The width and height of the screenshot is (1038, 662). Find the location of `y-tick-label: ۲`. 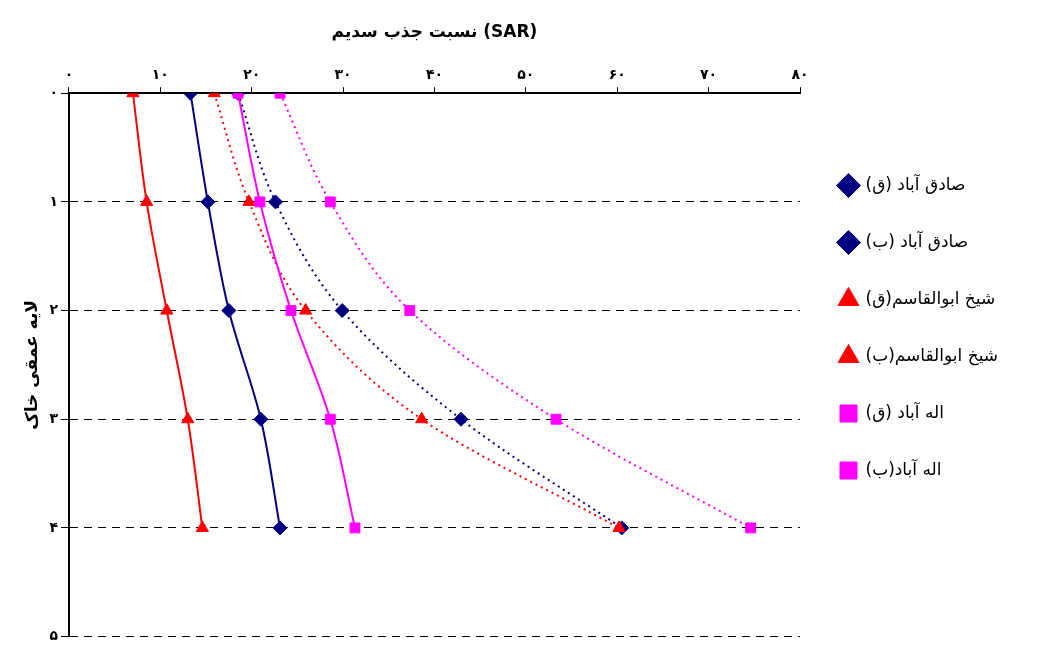

y-tick-label: ۲ is located at coordinates (54, 309).